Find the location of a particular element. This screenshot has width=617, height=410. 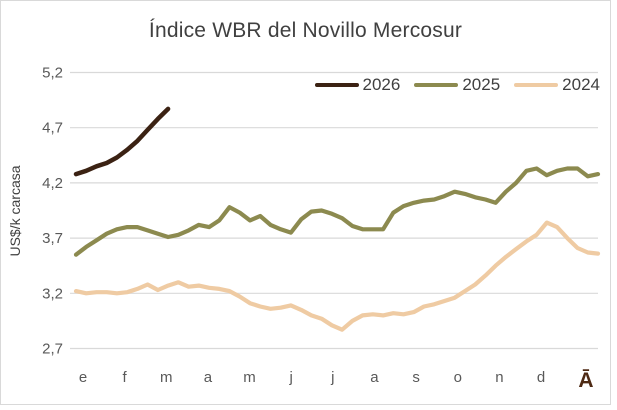

y-tick-label: 5,2 is located at coordinates (52, 73).